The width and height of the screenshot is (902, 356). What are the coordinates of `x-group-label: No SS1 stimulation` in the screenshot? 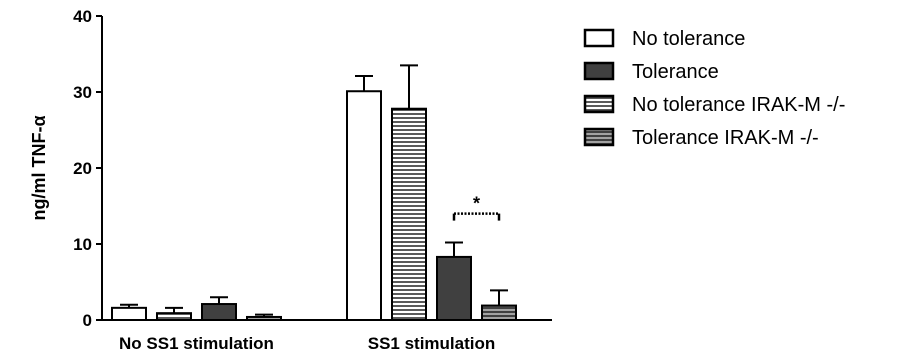 It's located at (196, 343).